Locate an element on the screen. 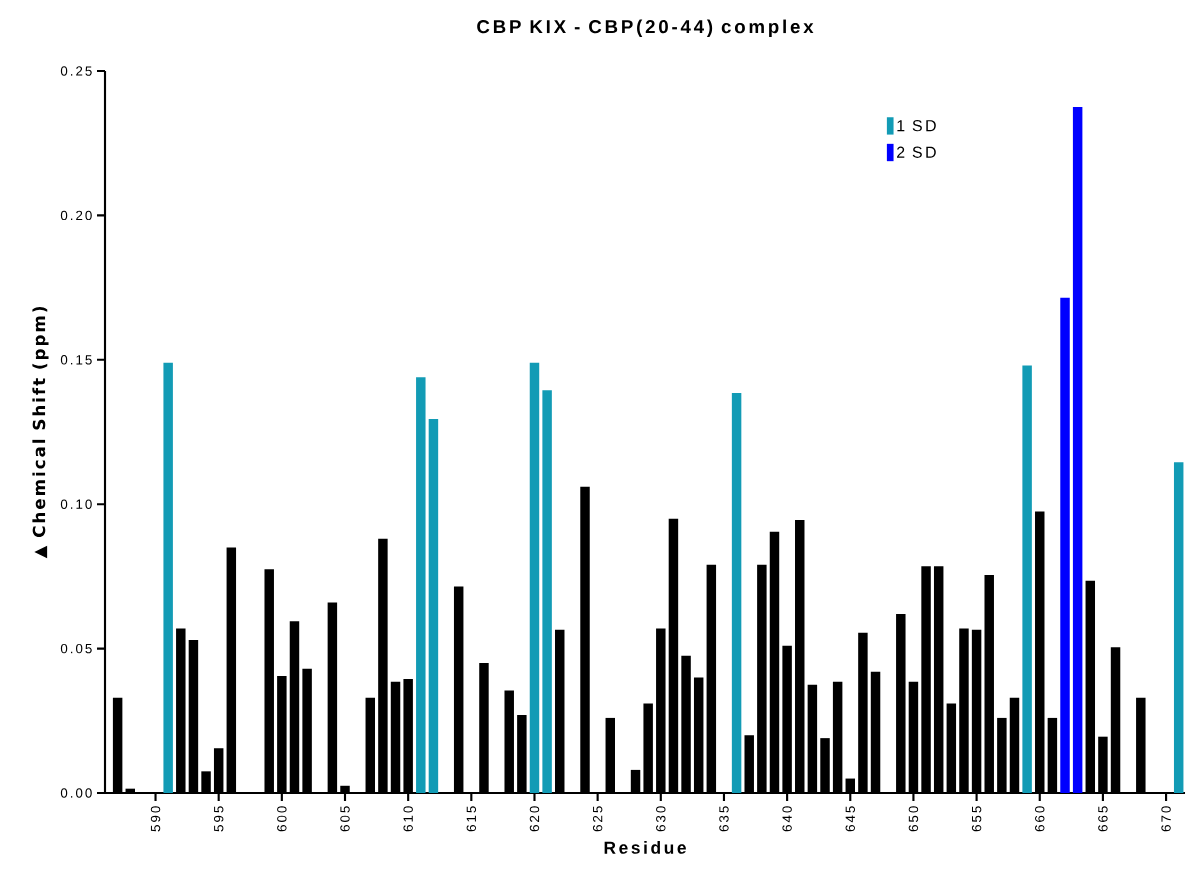  x-tick-label: 645 is located at coordinates (850, 819).